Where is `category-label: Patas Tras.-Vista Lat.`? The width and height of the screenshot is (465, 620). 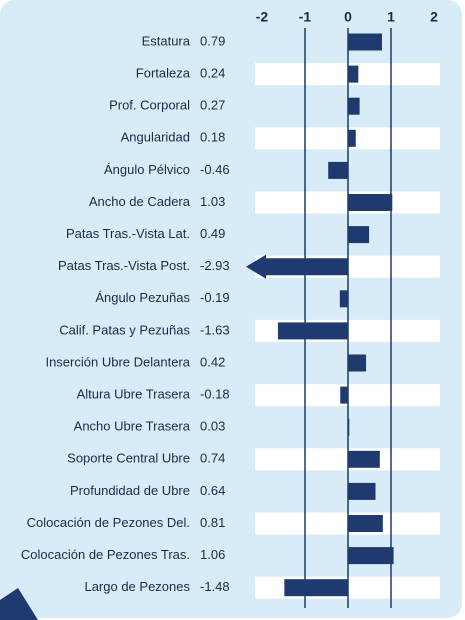
category-label: Patas Tras.-Vista Lat. is located at coordinates (128, 233).